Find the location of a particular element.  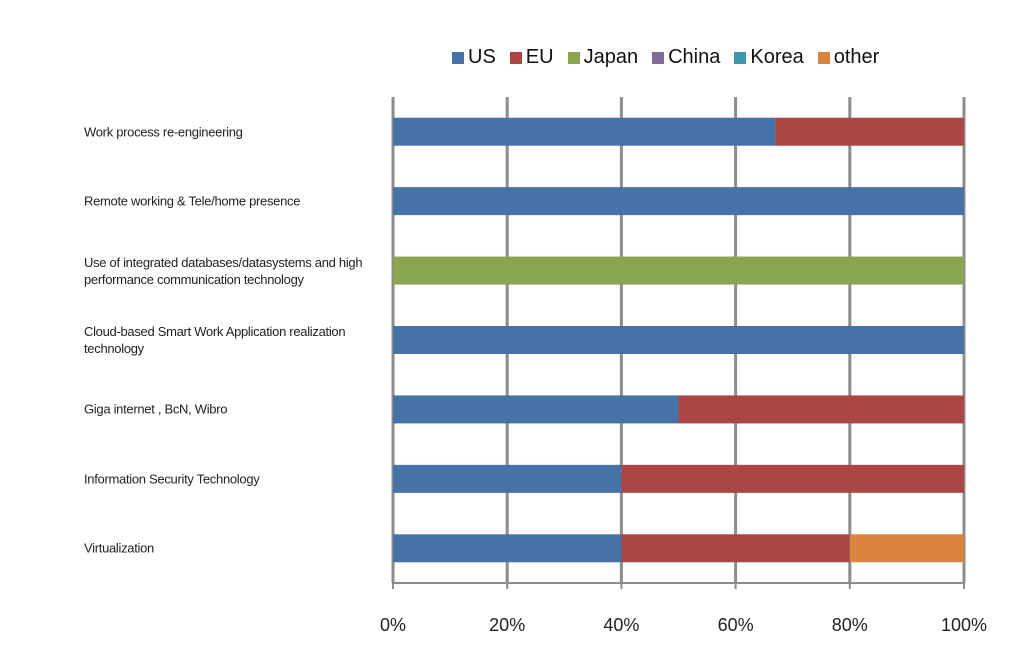

x-tick-label: 20% is located at coordinates (507, 625).